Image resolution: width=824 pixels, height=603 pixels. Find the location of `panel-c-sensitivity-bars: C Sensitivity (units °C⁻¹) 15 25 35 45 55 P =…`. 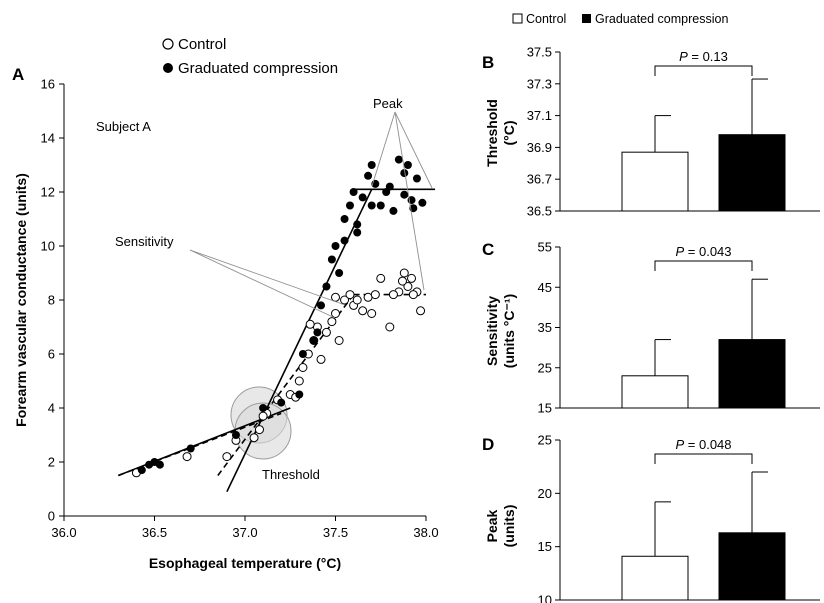

panel-c-sensitivity-bars: C Sensitivity (units °C⁻¹) 15 25 35 45 55 P =… is located at coordinates (651, 328).